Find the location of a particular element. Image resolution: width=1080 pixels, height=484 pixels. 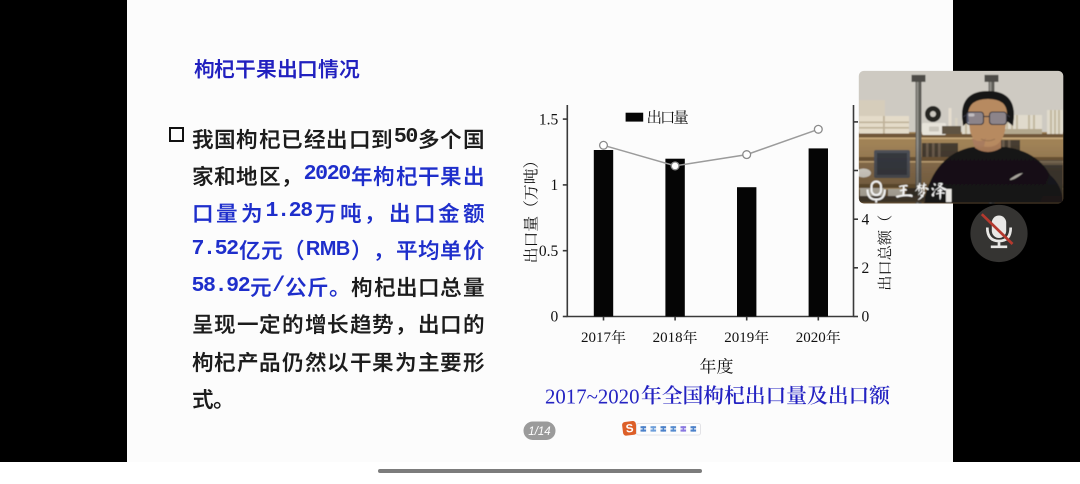

svg-text: 2017~2020 is located at coordinates (592, 397).